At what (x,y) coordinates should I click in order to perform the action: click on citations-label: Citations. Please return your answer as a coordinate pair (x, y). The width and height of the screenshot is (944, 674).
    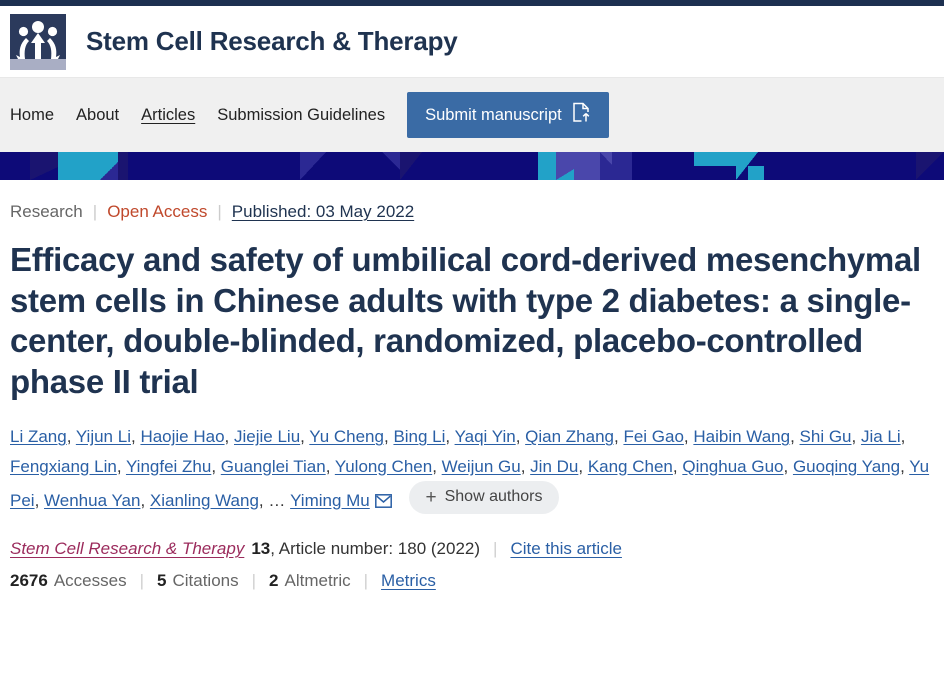
    Looking at the image, I should click on (205, 581).